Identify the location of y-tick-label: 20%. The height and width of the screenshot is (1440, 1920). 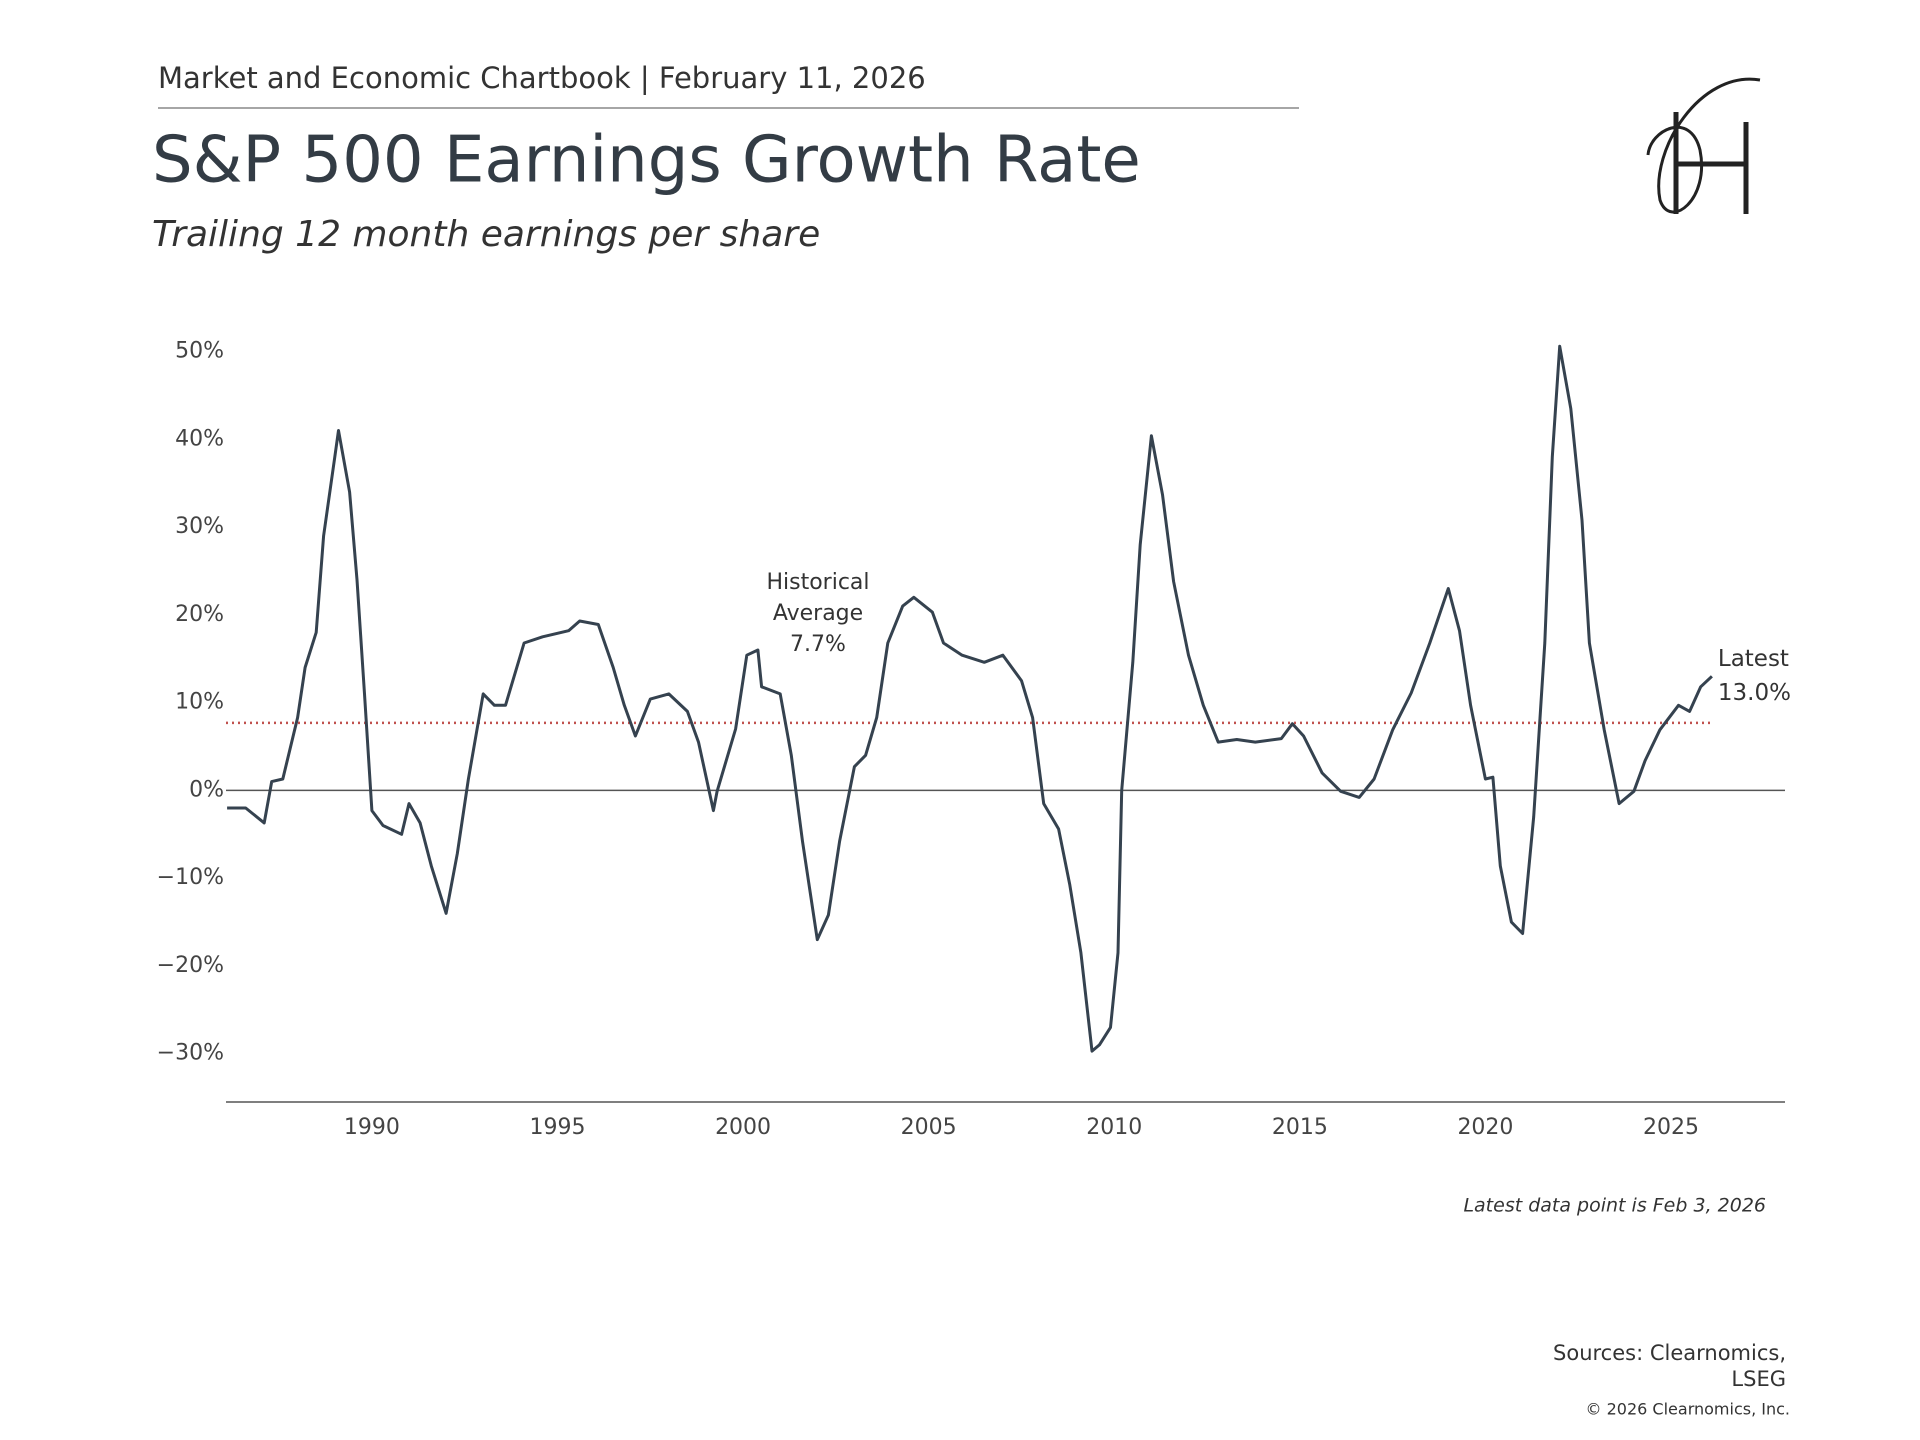
(199, 614).